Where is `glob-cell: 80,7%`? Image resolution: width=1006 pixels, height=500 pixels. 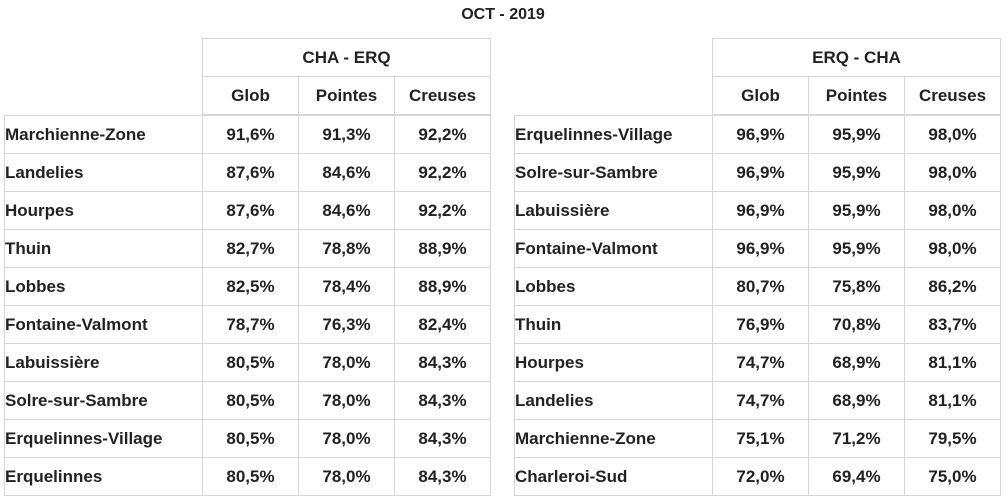 glob-cell: 80,7% is located at coordinates (760, 286).